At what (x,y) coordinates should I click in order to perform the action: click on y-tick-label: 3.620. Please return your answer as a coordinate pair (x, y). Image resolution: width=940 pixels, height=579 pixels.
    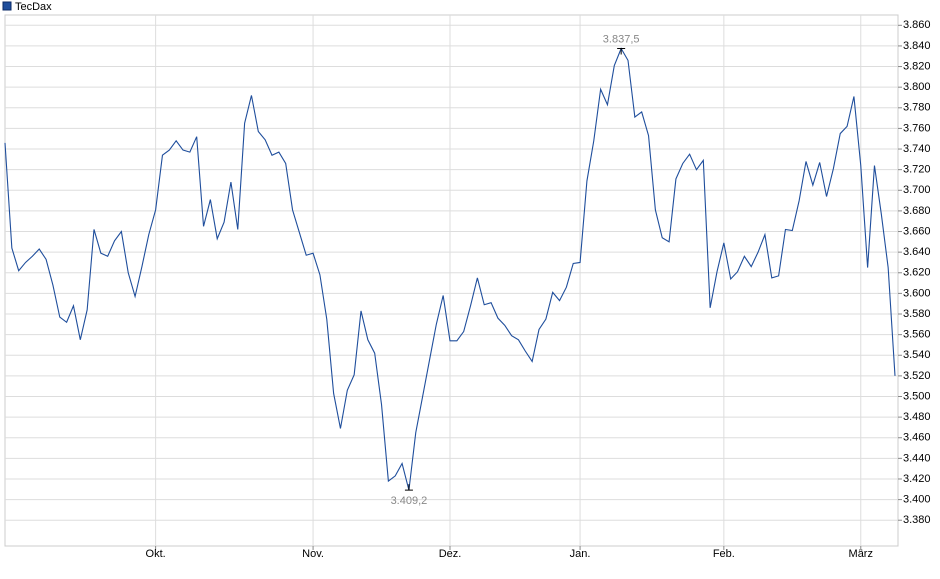
    Looking at the image, I should click on (917, 273).